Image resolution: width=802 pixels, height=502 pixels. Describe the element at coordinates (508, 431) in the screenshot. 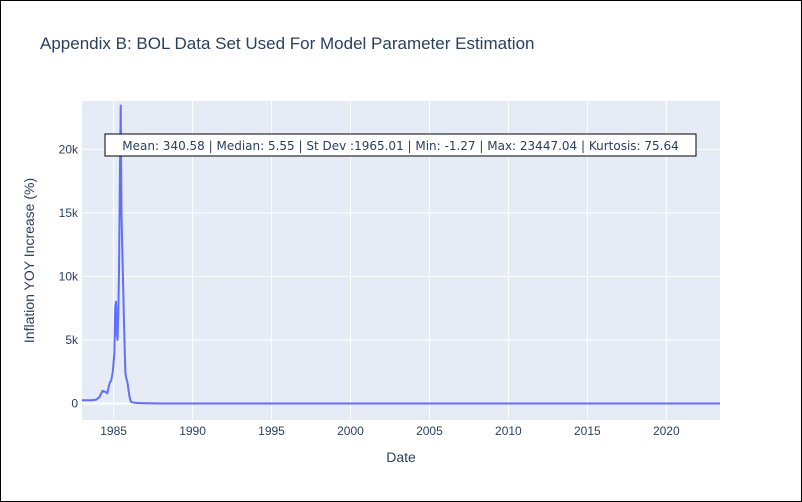

I see `x-tick-label: 2010` at that location.